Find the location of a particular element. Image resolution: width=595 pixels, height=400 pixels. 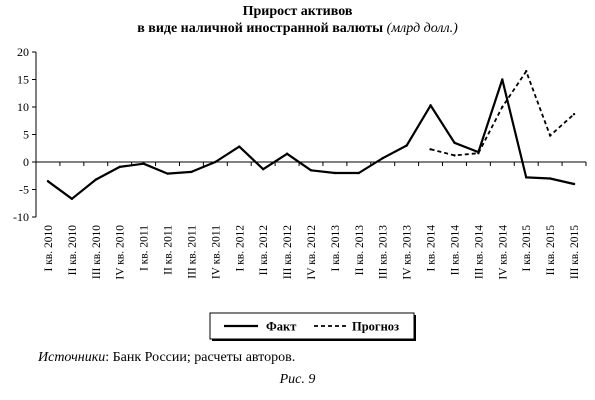

x-tick-label: III кв. 2015 is located at coordinates (575, 252).